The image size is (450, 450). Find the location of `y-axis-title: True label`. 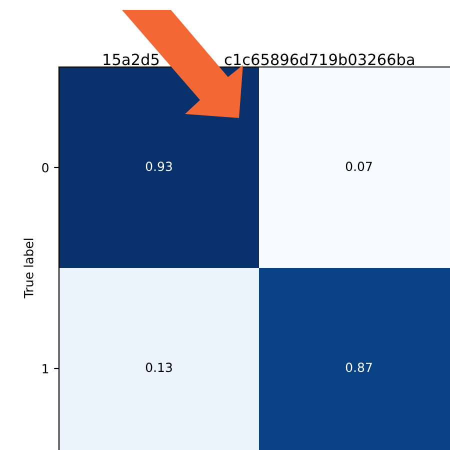

y-axis-title: True label is located at coordinates (29, 268).